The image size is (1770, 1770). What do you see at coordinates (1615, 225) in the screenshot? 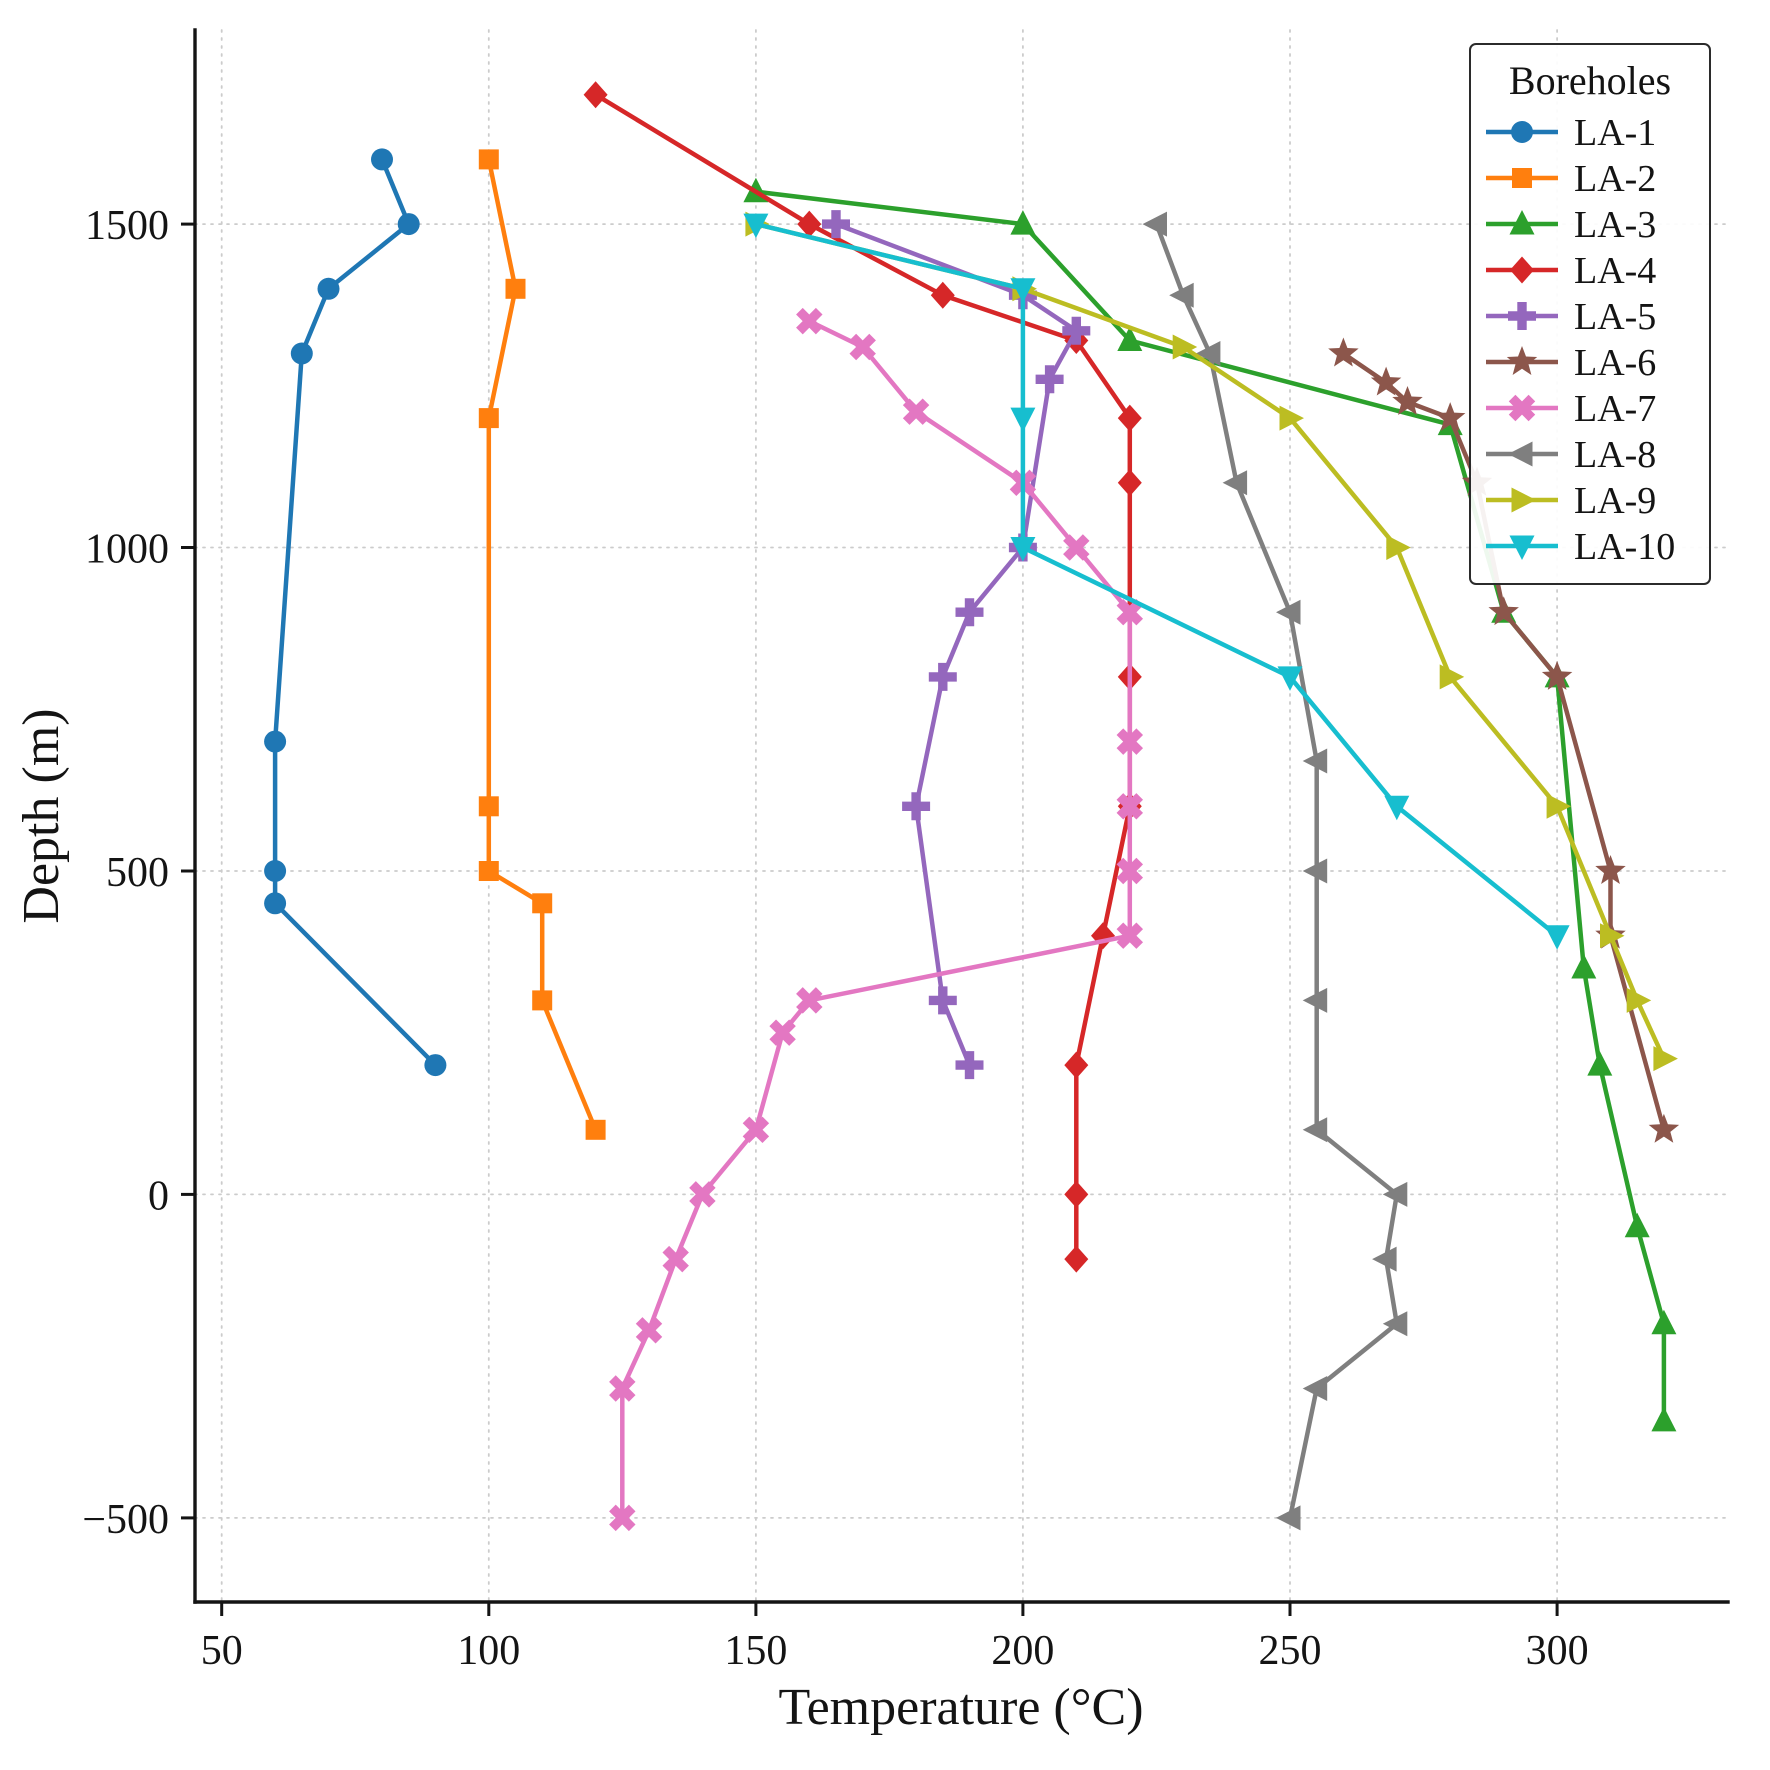
I see `legend-label: LA-3` at bounding box center [1615, 225].